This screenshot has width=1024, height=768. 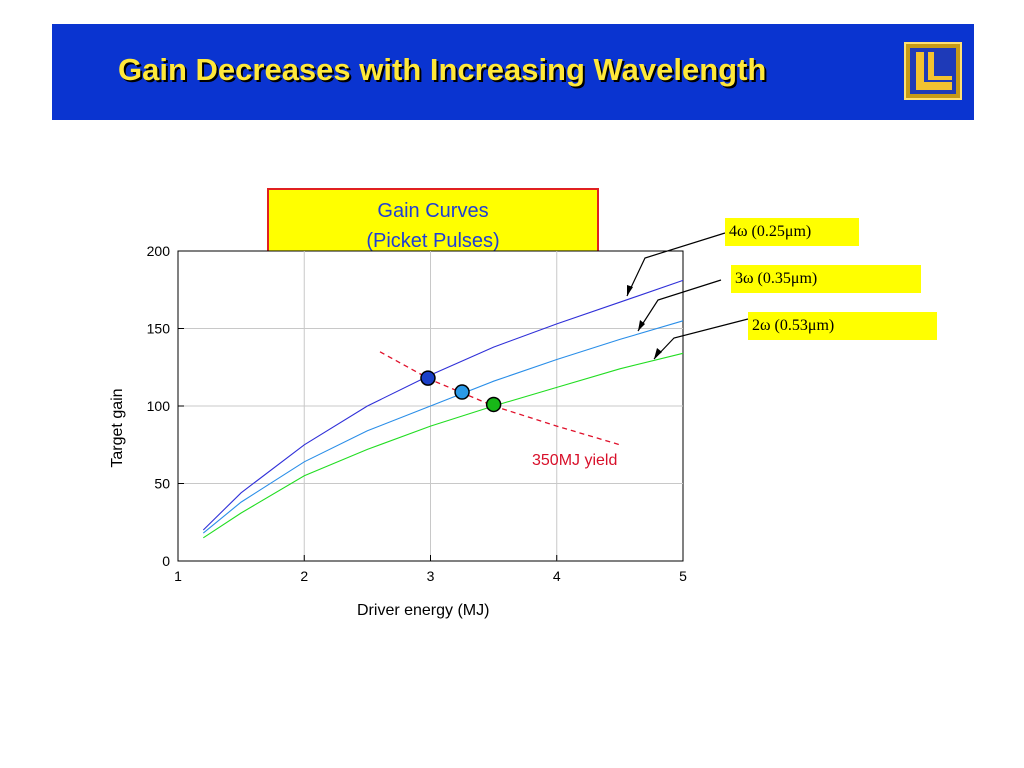 I want to click on yield-label: 350MJ yield, so click(x=575, y=460).